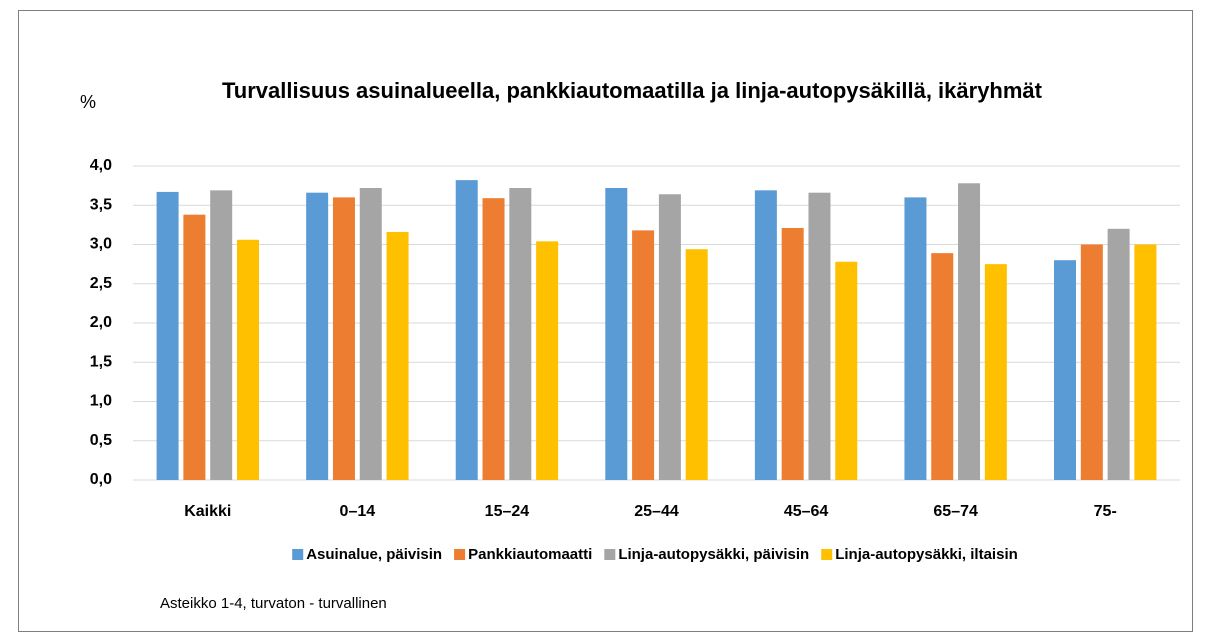 Image resolution: width=1208 pixels, height=640 pixels. I want to click on legend-label: Pankkiautomaatti, so click(530, 554).